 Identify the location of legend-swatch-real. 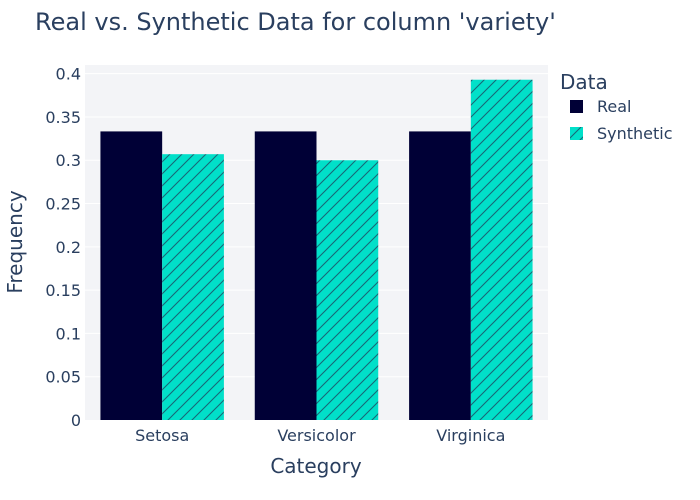
(576, 106).